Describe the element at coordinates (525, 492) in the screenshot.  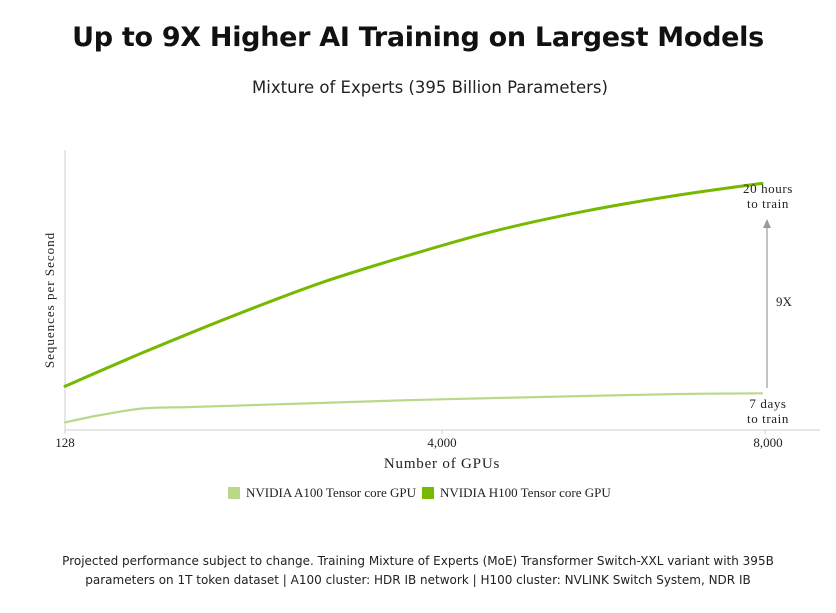
I see `legend-label-h100: NVIDIA H100 Tensor core GPU` at that location.